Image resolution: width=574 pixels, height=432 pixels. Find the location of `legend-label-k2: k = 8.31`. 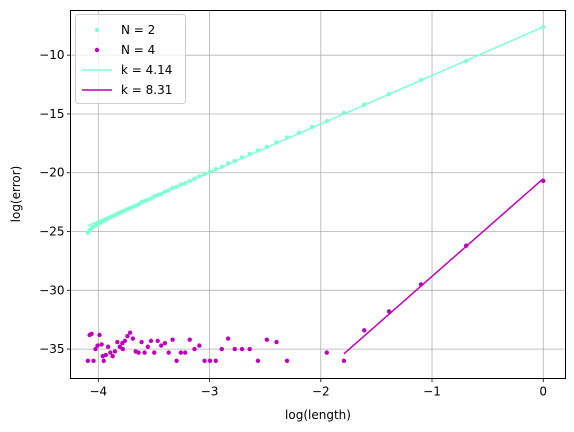

legend-label-k2: k = 8.31 is located at coordinates (146, 90).